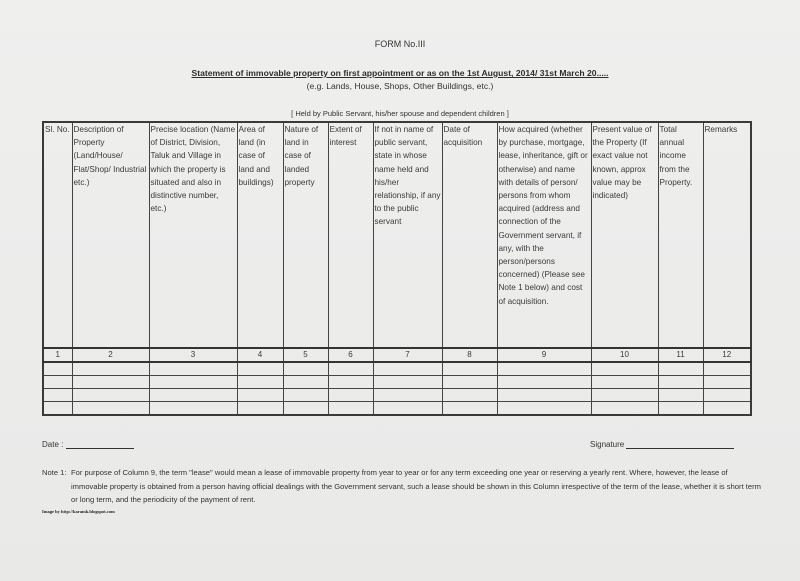  I want to click on signature-line, so click(680, 444).